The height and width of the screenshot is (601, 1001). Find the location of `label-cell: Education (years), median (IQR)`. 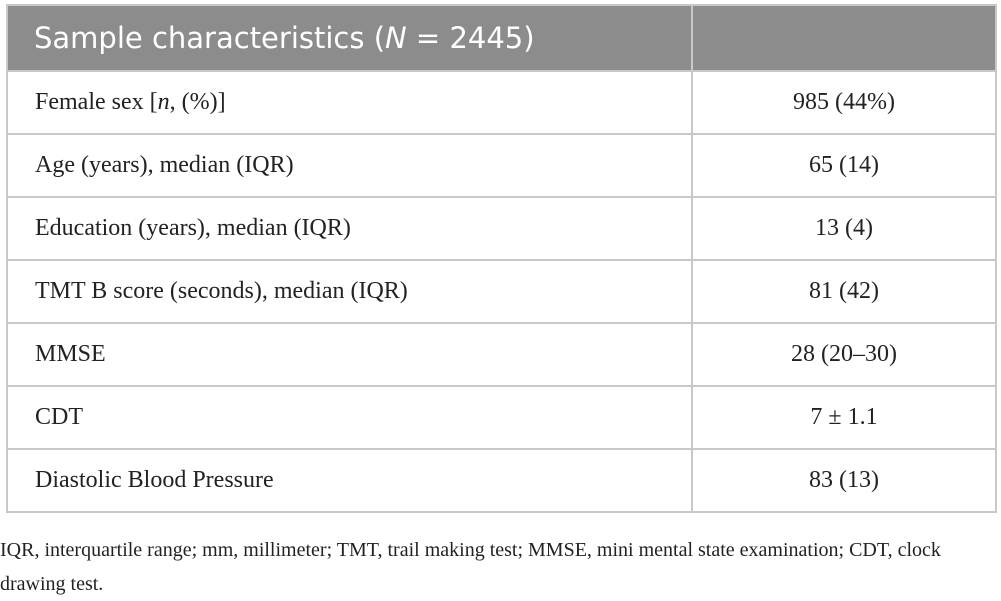

label-cell: Education (years), median (IQR) is located at coordinates (349, 228).